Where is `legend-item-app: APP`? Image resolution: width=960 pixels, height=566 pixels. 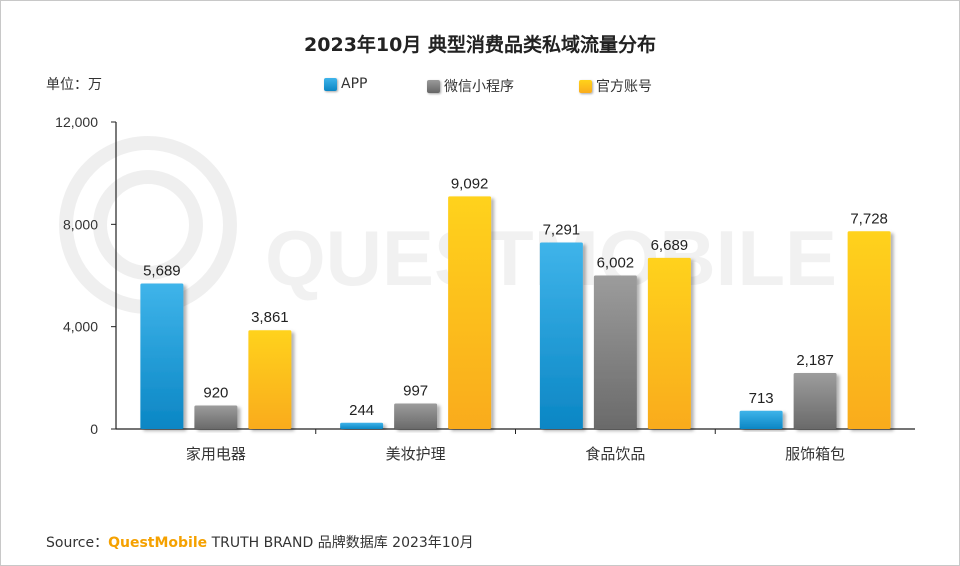
legend-item-app: APP is located at coordinates (345, 84).